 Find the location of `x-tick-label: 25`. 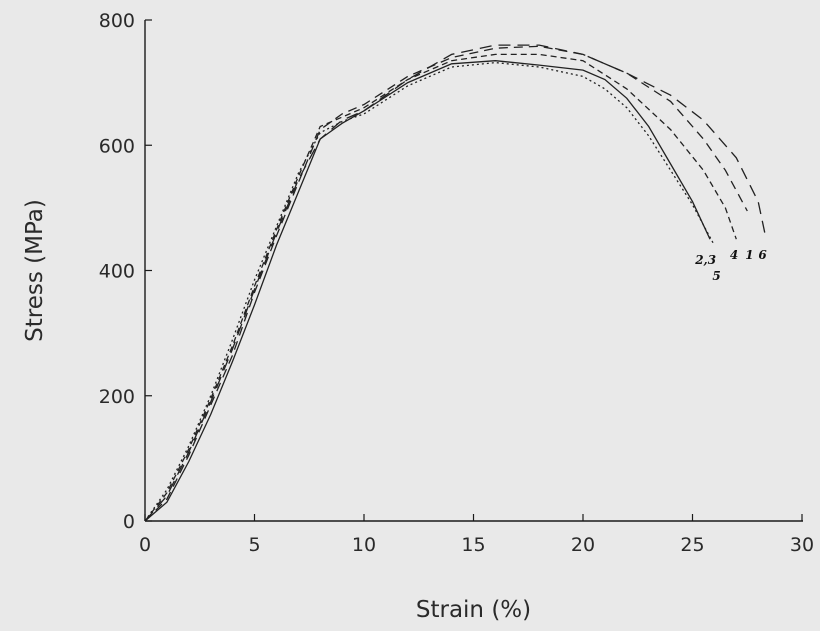

x-tick-label: 25 is located at coordinates (692, 545).